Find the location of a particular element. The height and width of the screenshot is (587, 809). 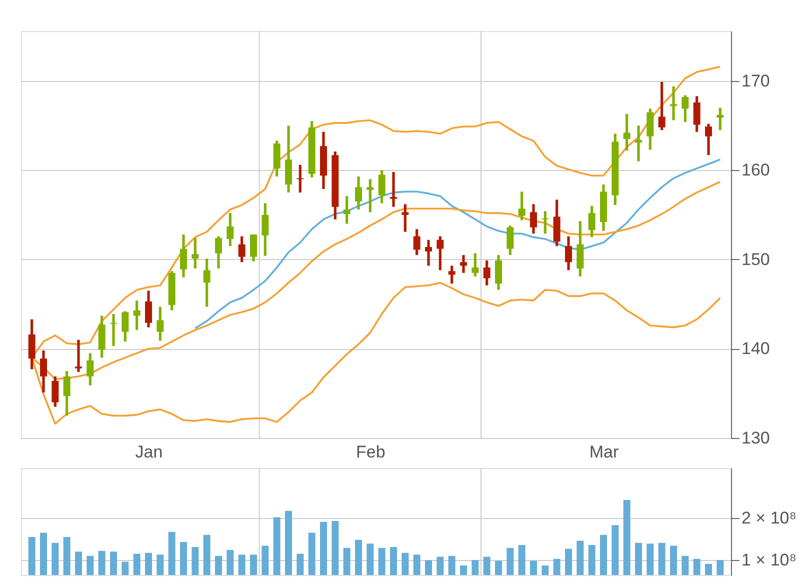

x-tick-label: Mar is located at coordinates (604, 452).